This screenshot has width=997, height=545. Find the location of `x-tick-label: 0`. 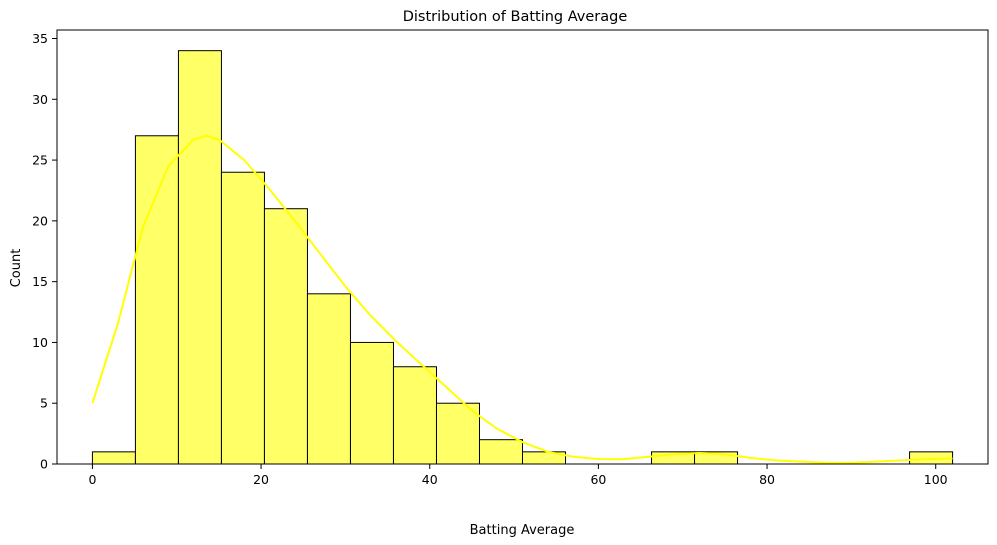

x-tick-label: 0 is located at coordinates (92, 479).